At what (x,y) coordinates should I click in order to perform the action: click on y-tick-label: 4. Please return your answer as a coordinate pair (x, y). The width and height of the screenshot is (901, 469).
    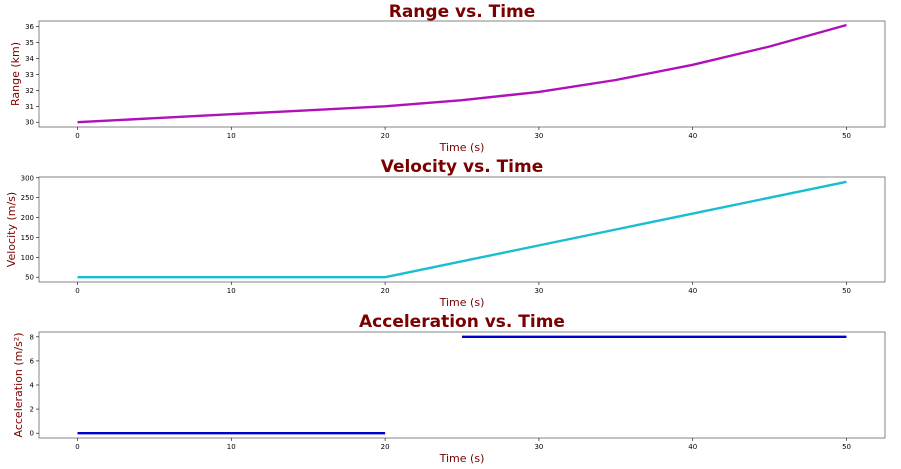
    Looking at the image, I should click on (32, 386).